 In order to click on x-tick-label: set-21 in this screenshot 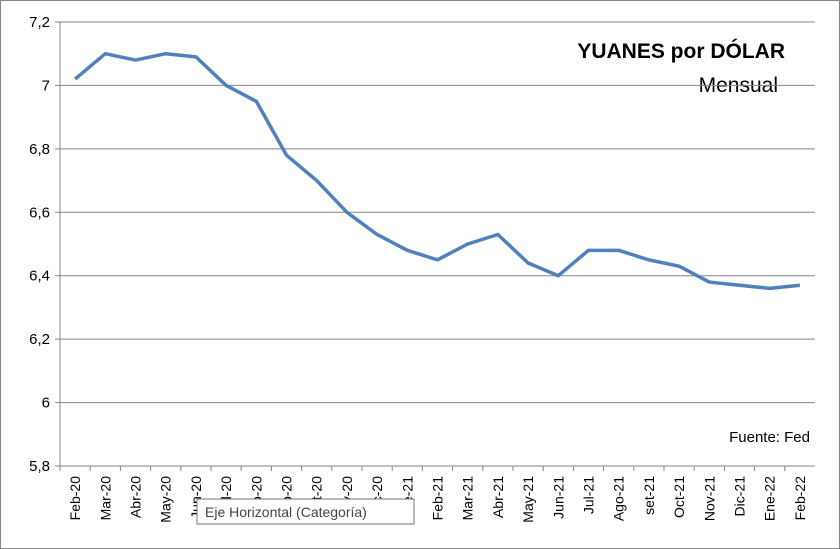, I will do `click(649, 495)`.